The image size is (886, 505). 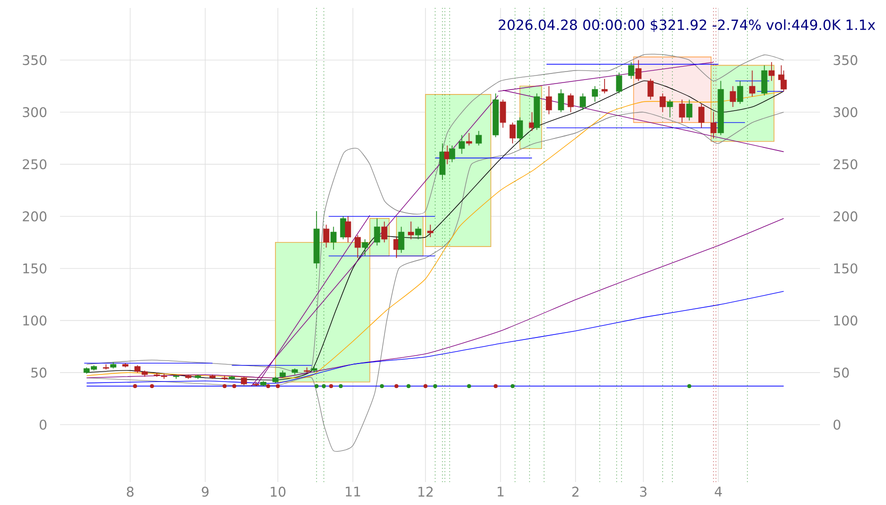 What do you see at coordinates (846, 320) in the screenshot?
I see `y2-tick-label: 100` at bounding box center [846, 320].